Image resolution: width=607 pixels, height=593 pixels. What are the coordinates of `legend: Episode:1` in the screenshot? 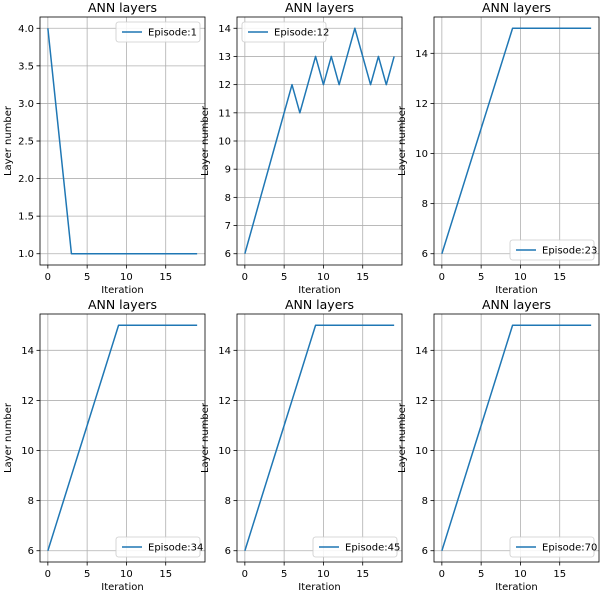 It's located at (158, 32).